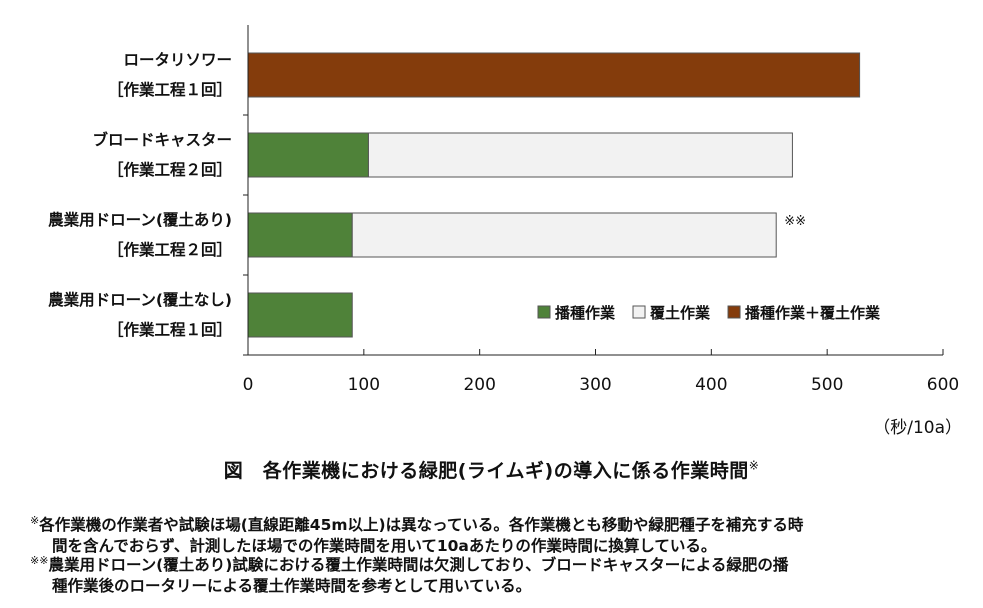 This screenshot has height=608, width=983. Describe the element at coordinates (585, 313) in the screenshot. I see `legend-label: 播種作業` at that location.